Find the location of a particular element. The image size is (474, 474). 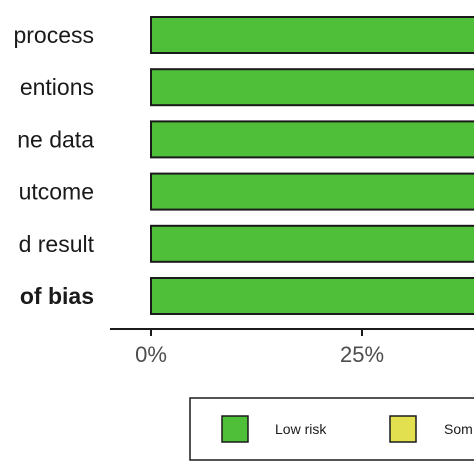

bar-low-risk-d-result is located at coordinates (312, 243).